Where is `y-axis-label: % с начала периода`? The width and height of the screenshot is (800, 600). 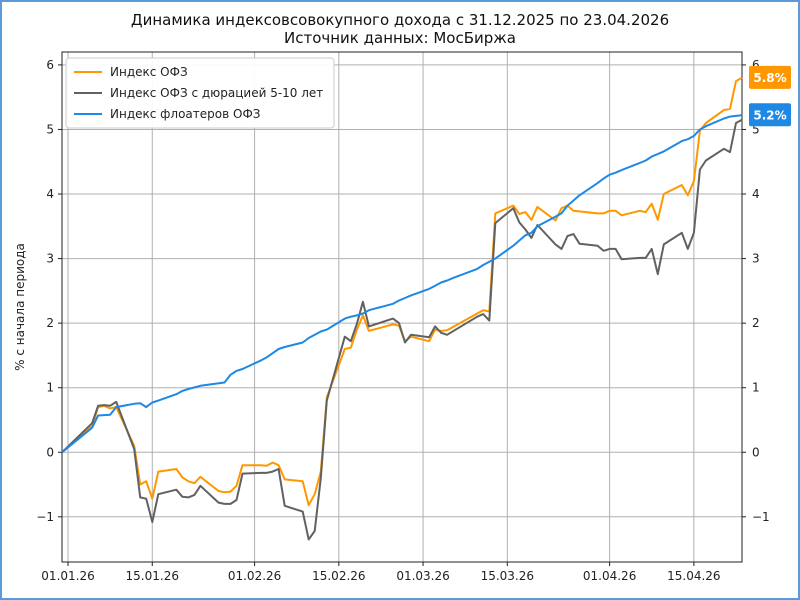
y-axis-label: % с начала периода is located at coordinates (20, 307).